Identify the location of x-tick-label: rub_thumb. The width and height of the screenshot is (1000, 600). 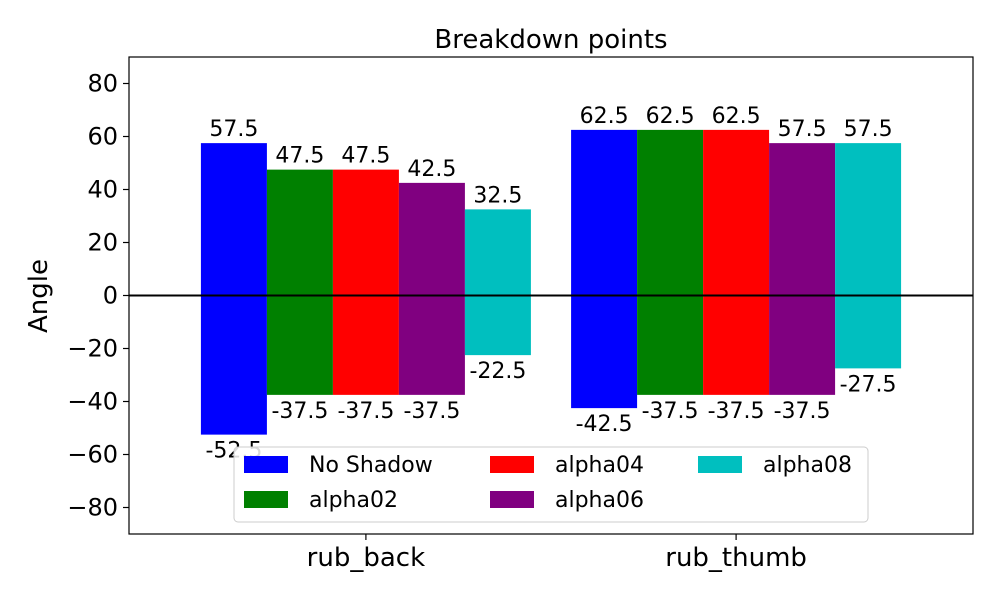
(736, 558).